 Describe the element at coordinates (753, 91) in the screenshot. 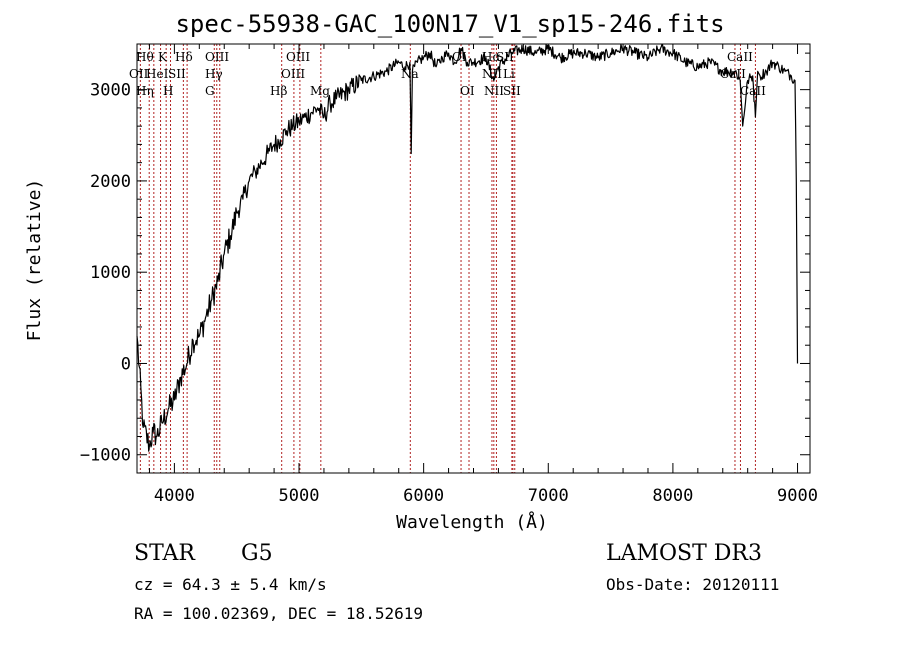

I see `line-label-caii-8662: CaII` at that location.